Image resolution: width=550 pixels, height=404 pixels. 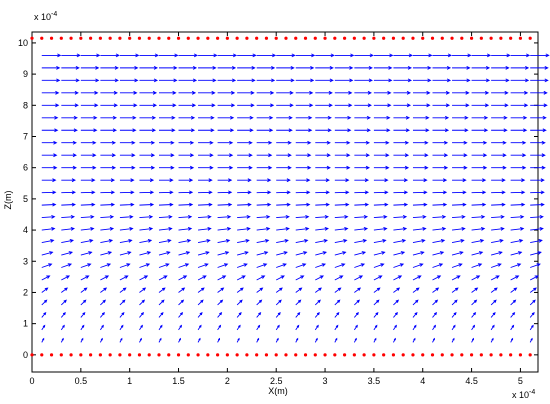 What do you see at coordinates (374, 381) in the screenshot?
I see `x-tick-label: 3.5` at bounding box center [374, 381].